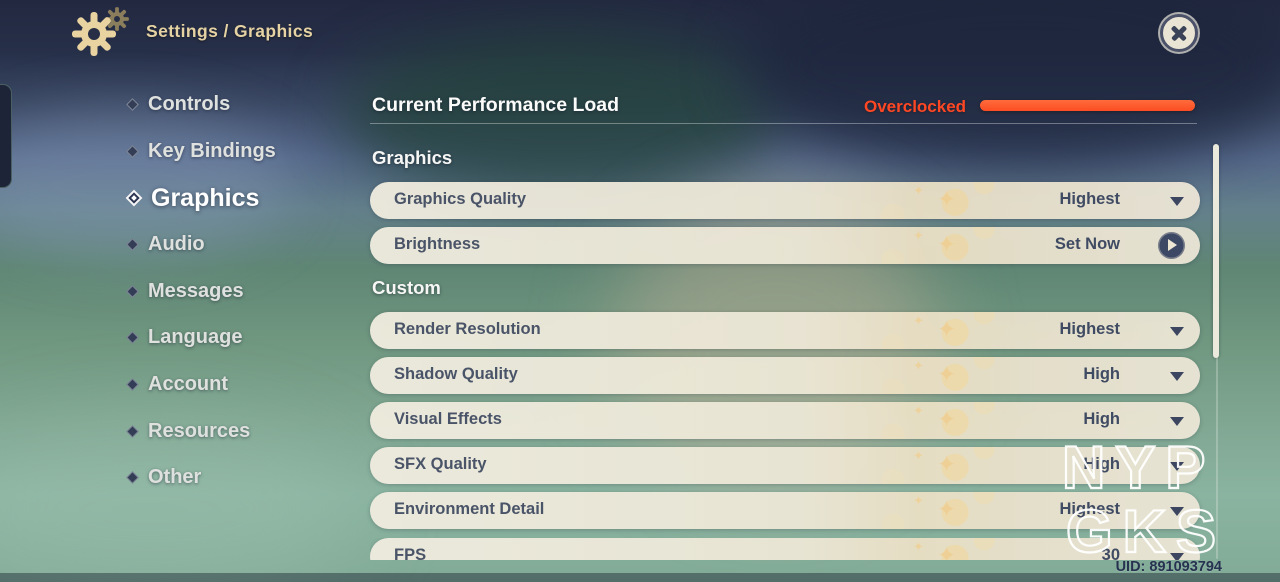  Describe the element at coordinates (176, 243) in the screenshot. I see `sidebar-item-label: Audio` at that location.